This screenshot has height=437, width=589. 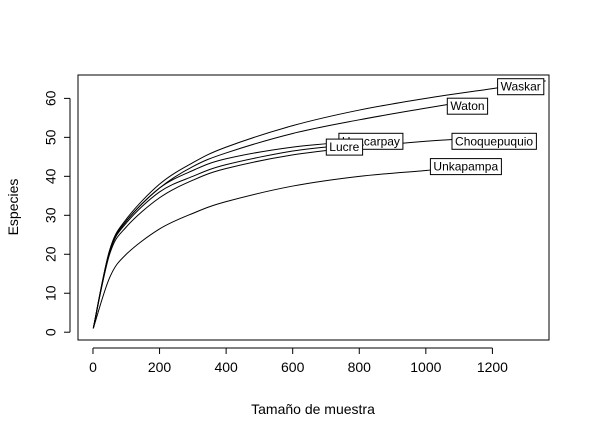 I want to click on series-label-lucre: Lucre, so click(x=344, y=147).